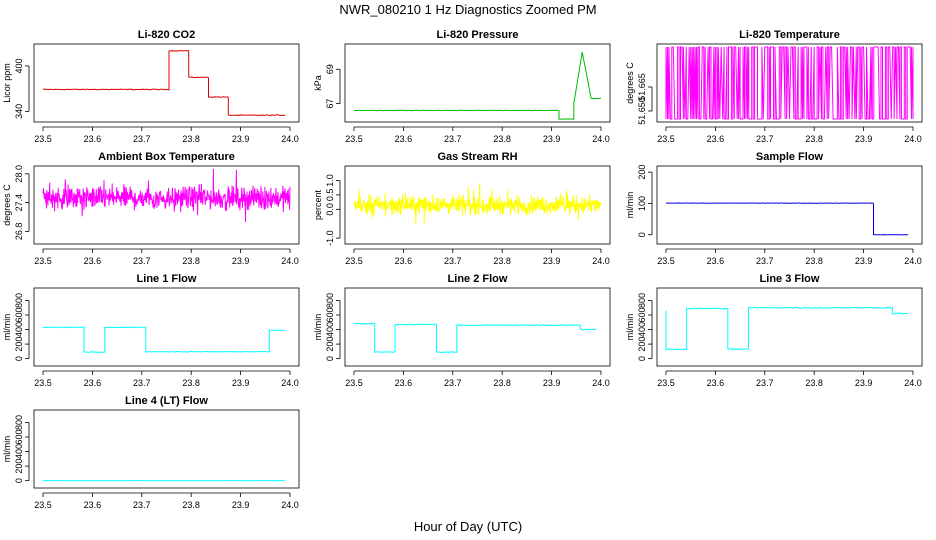 Image resolution: width=936 pixels, height=540 pixels. What do you see at coordinates (167, 279) in the screenshot?
I see `chart-title: Line 1 Flow` at bounding box center [167, 279].